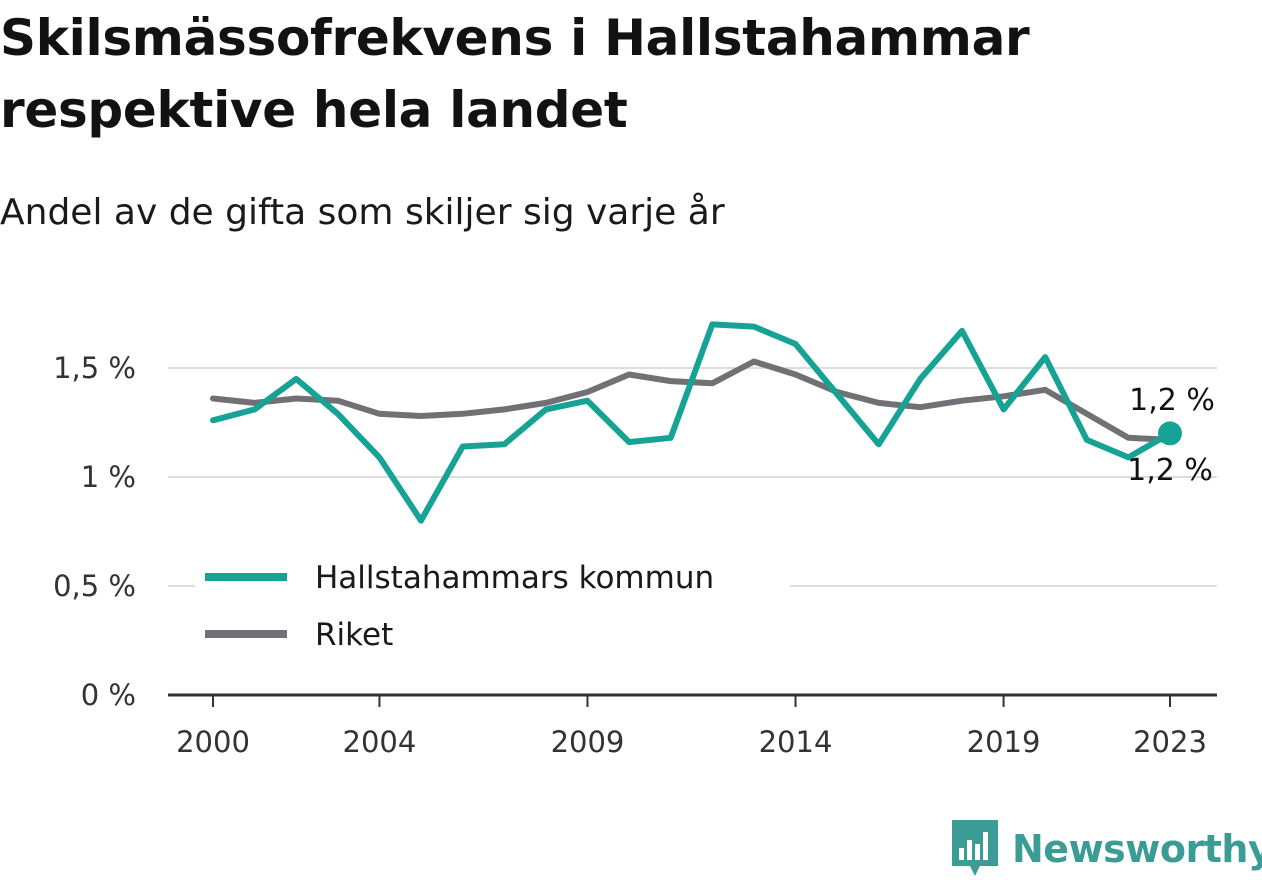  I want to click on y-axis: 0 % 0,5 % 1 % 1,5 %, so click(94, 531).